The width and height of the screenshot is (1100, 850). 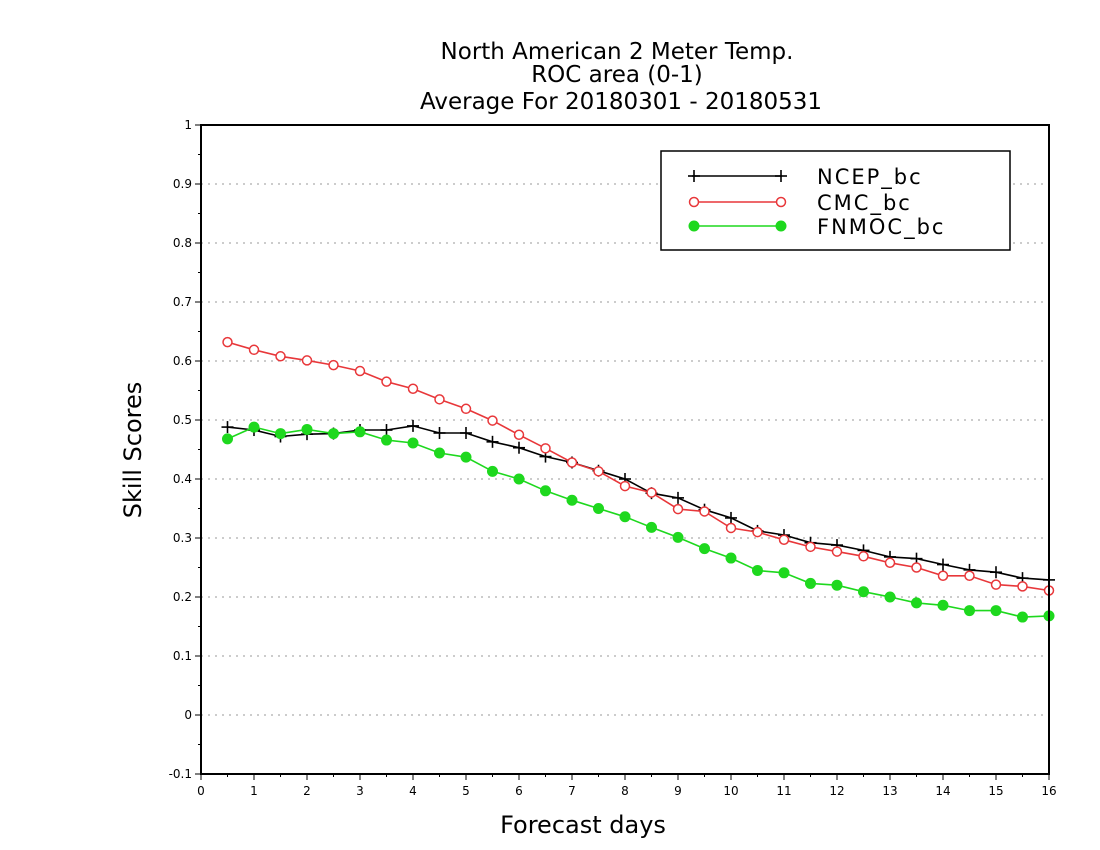 I want to click on x-axis-label: Forecast days, so click(x=583, y=825).